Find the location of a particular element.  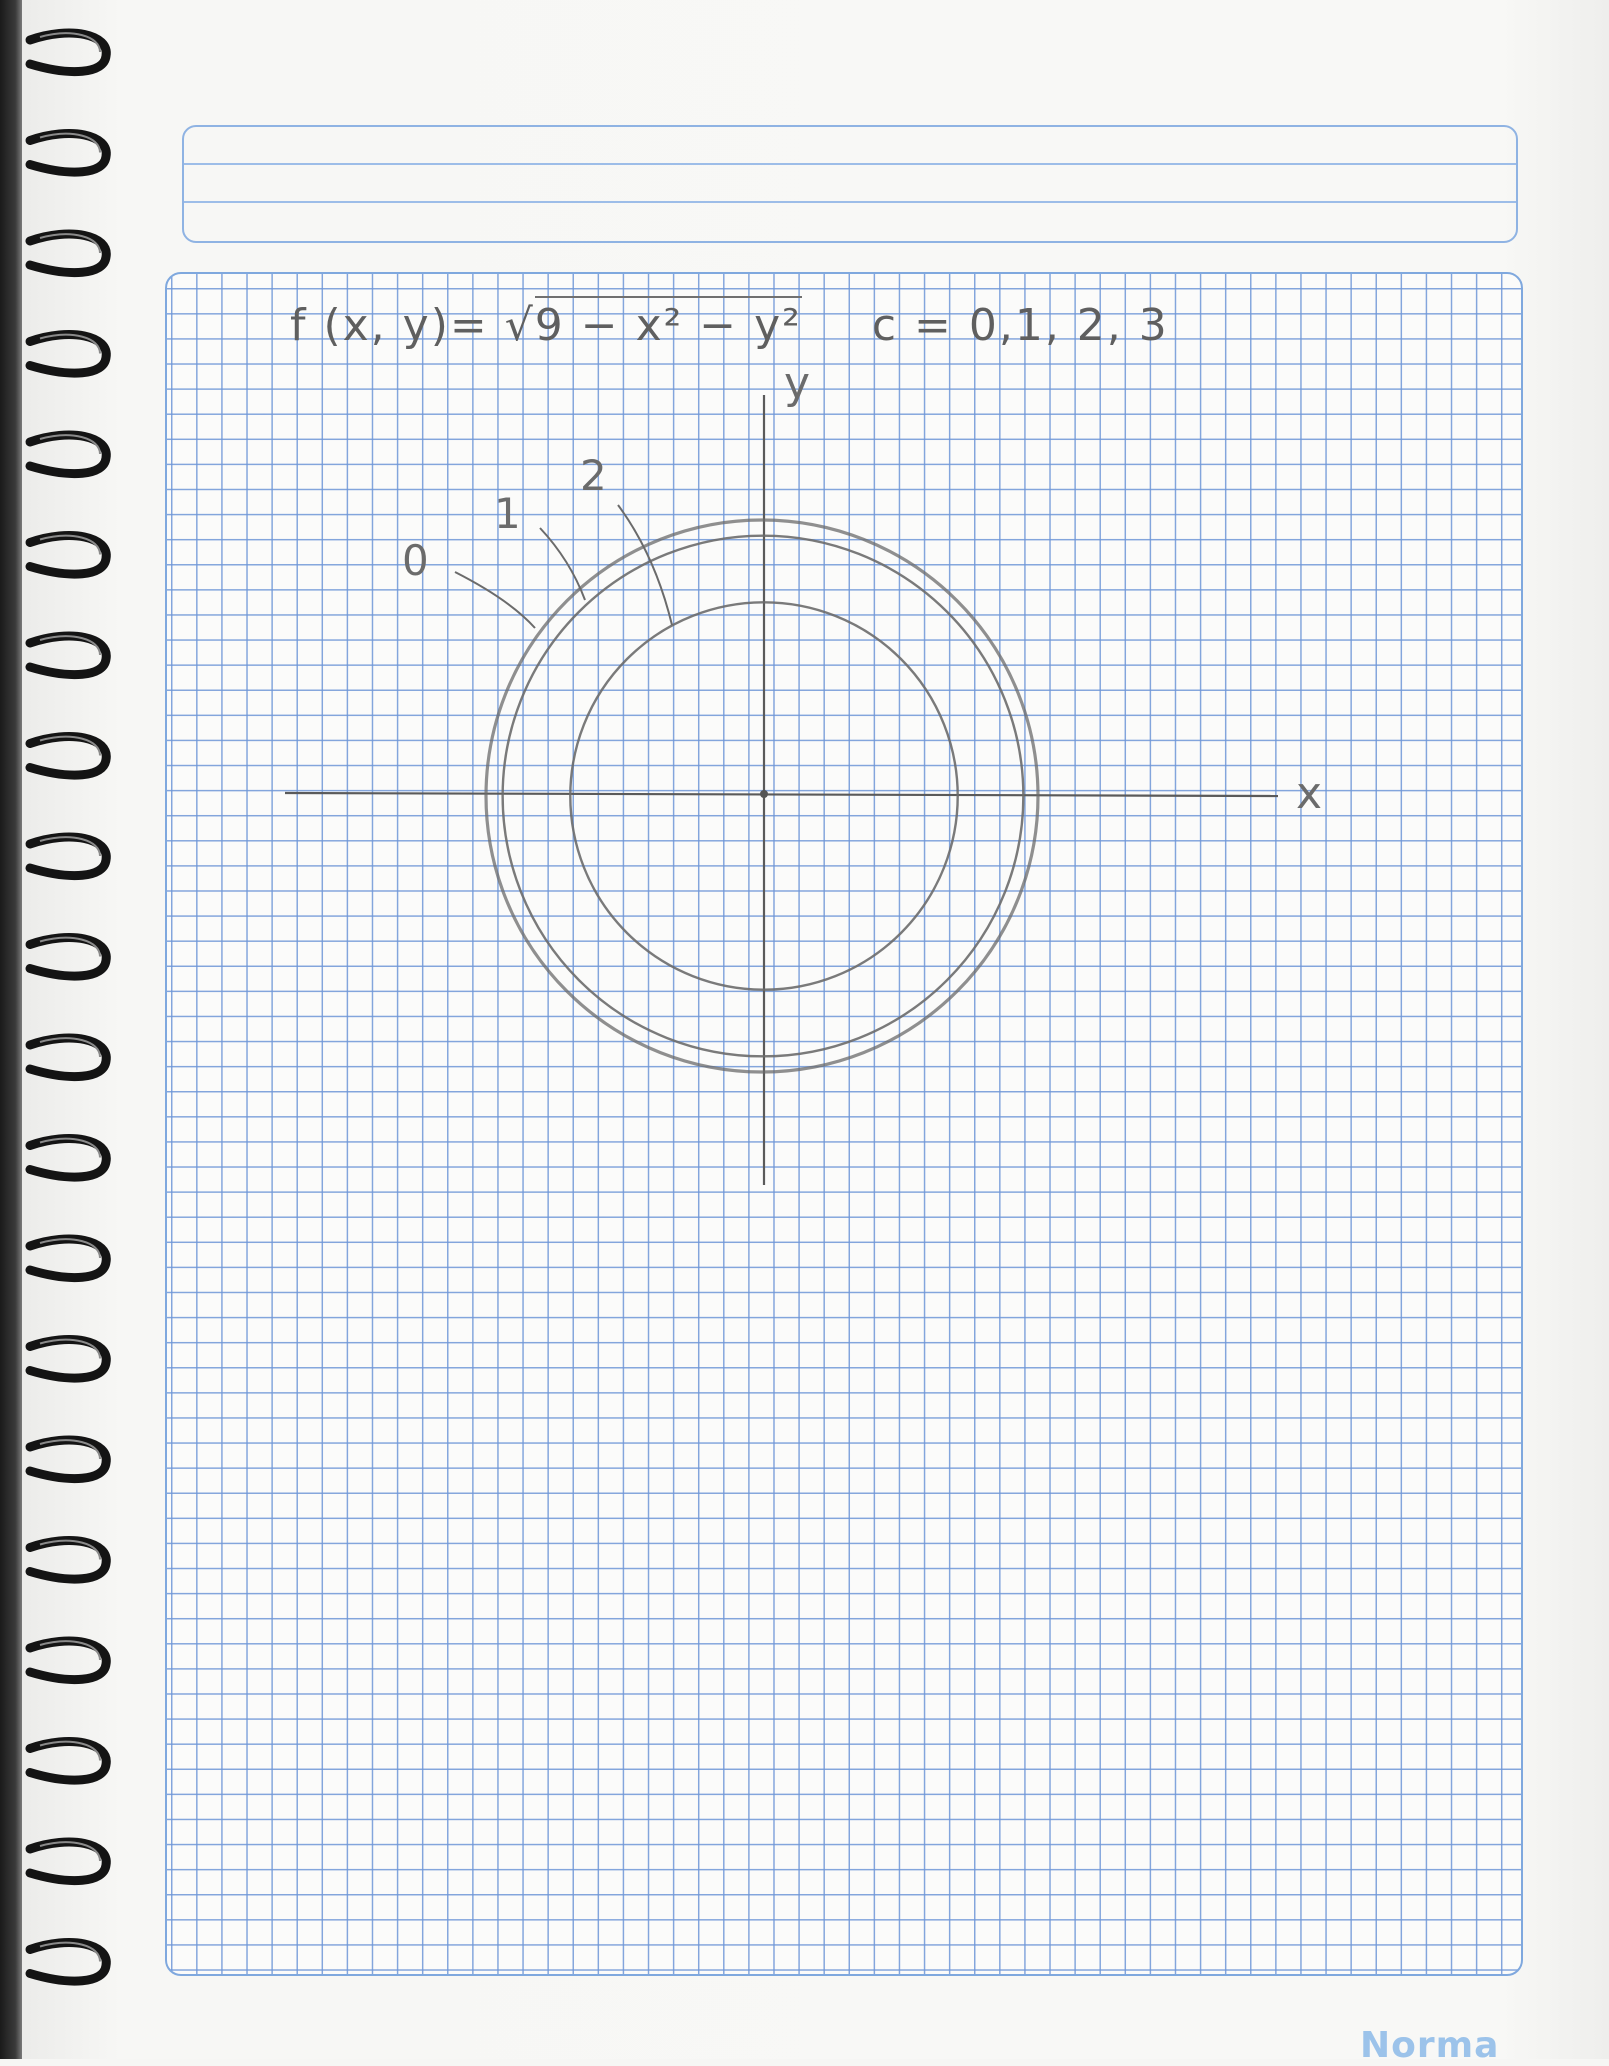

y-axis-label: y is located at coordinates (797, 383).